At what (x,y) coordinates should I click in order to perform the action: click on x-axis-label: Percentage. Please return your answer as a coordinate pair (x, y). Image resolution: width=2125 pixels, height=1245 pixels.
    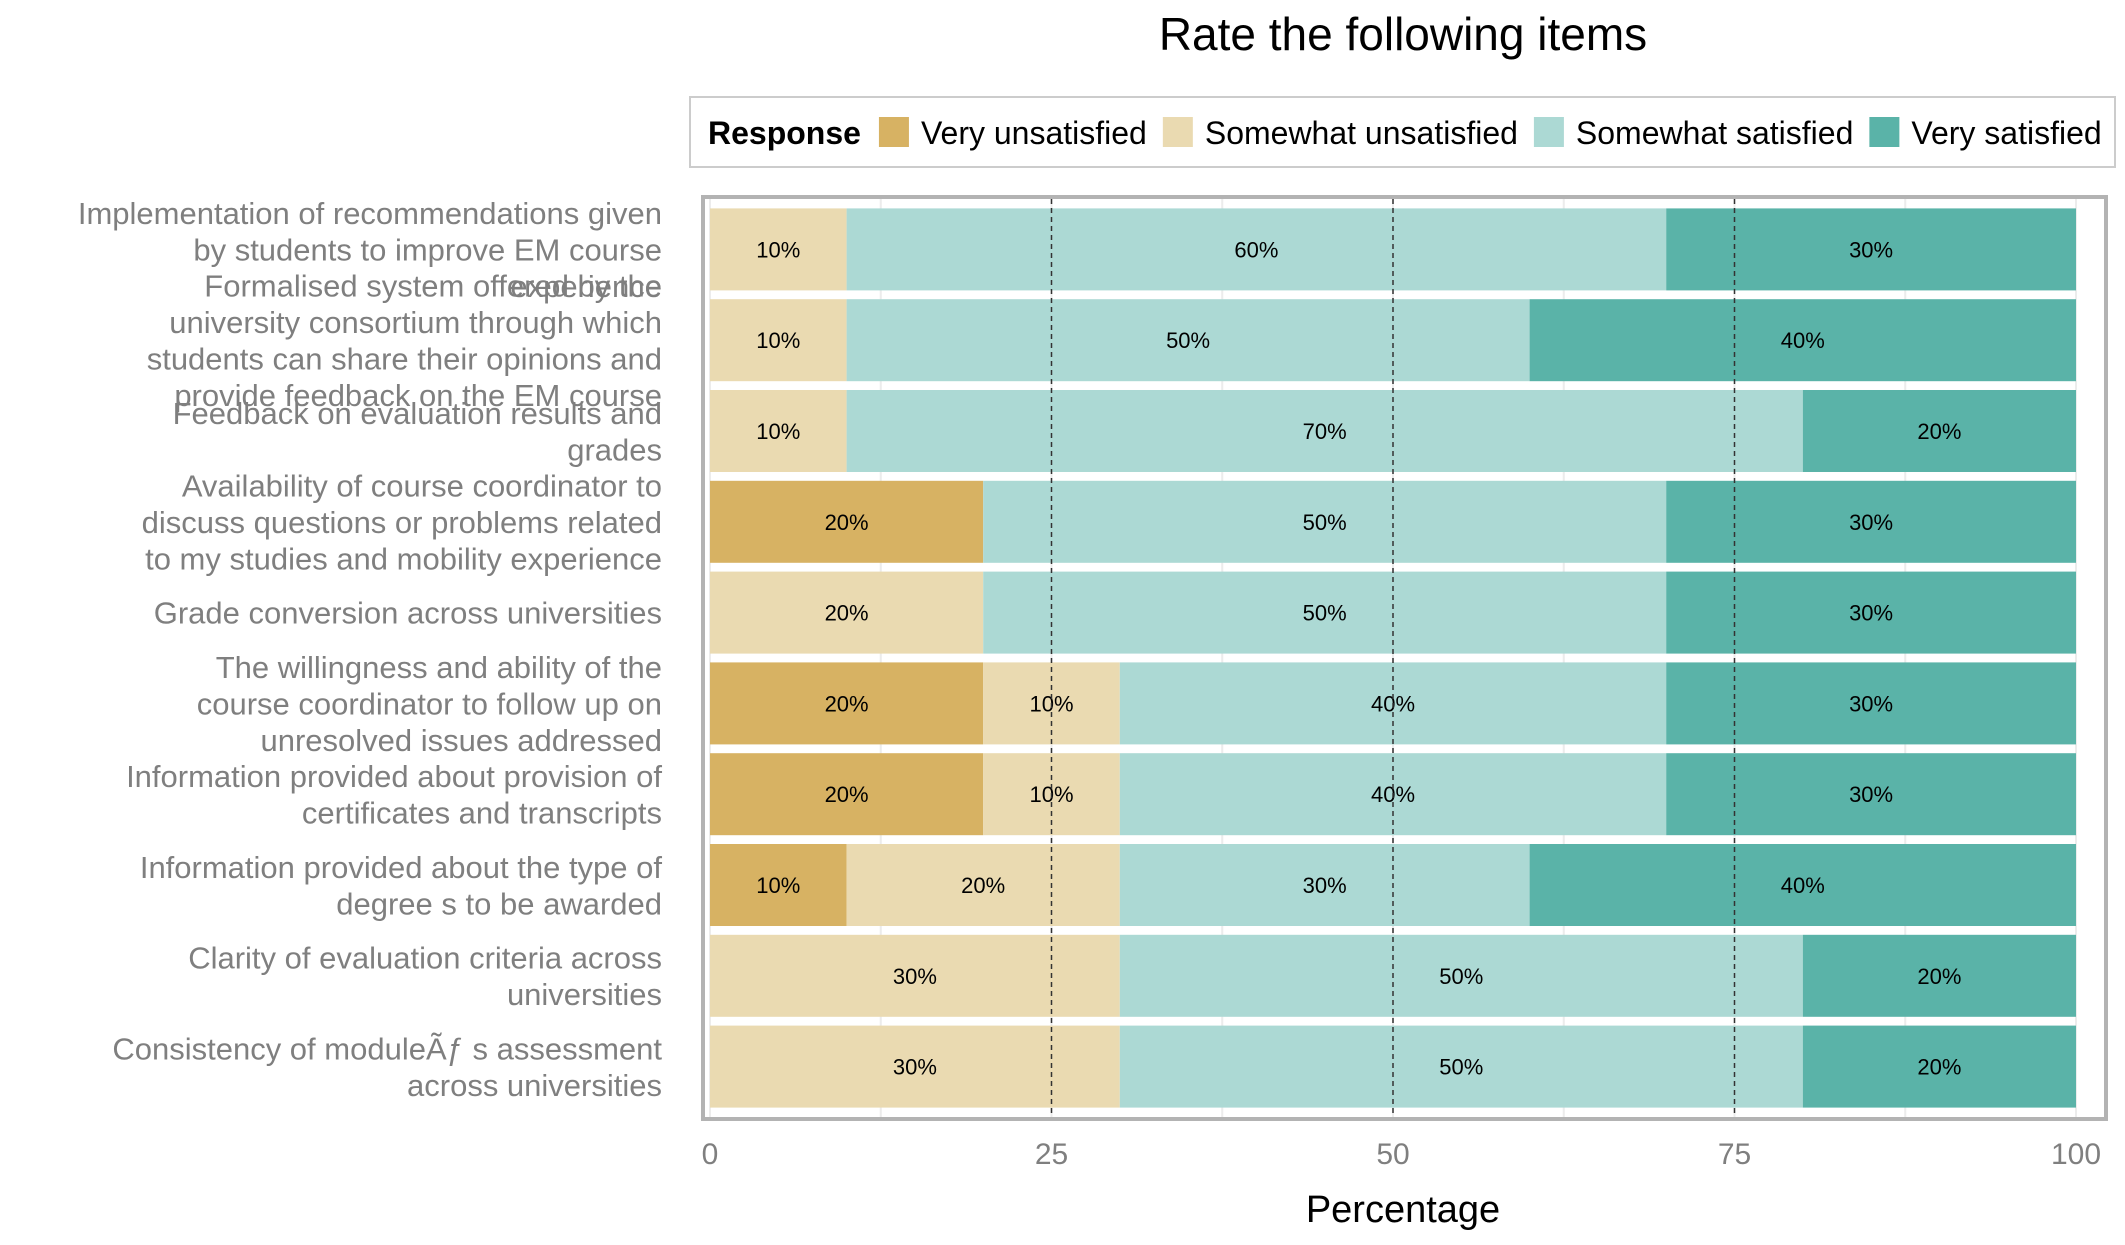
    Looking at the image, I should click on (1403, 1210).